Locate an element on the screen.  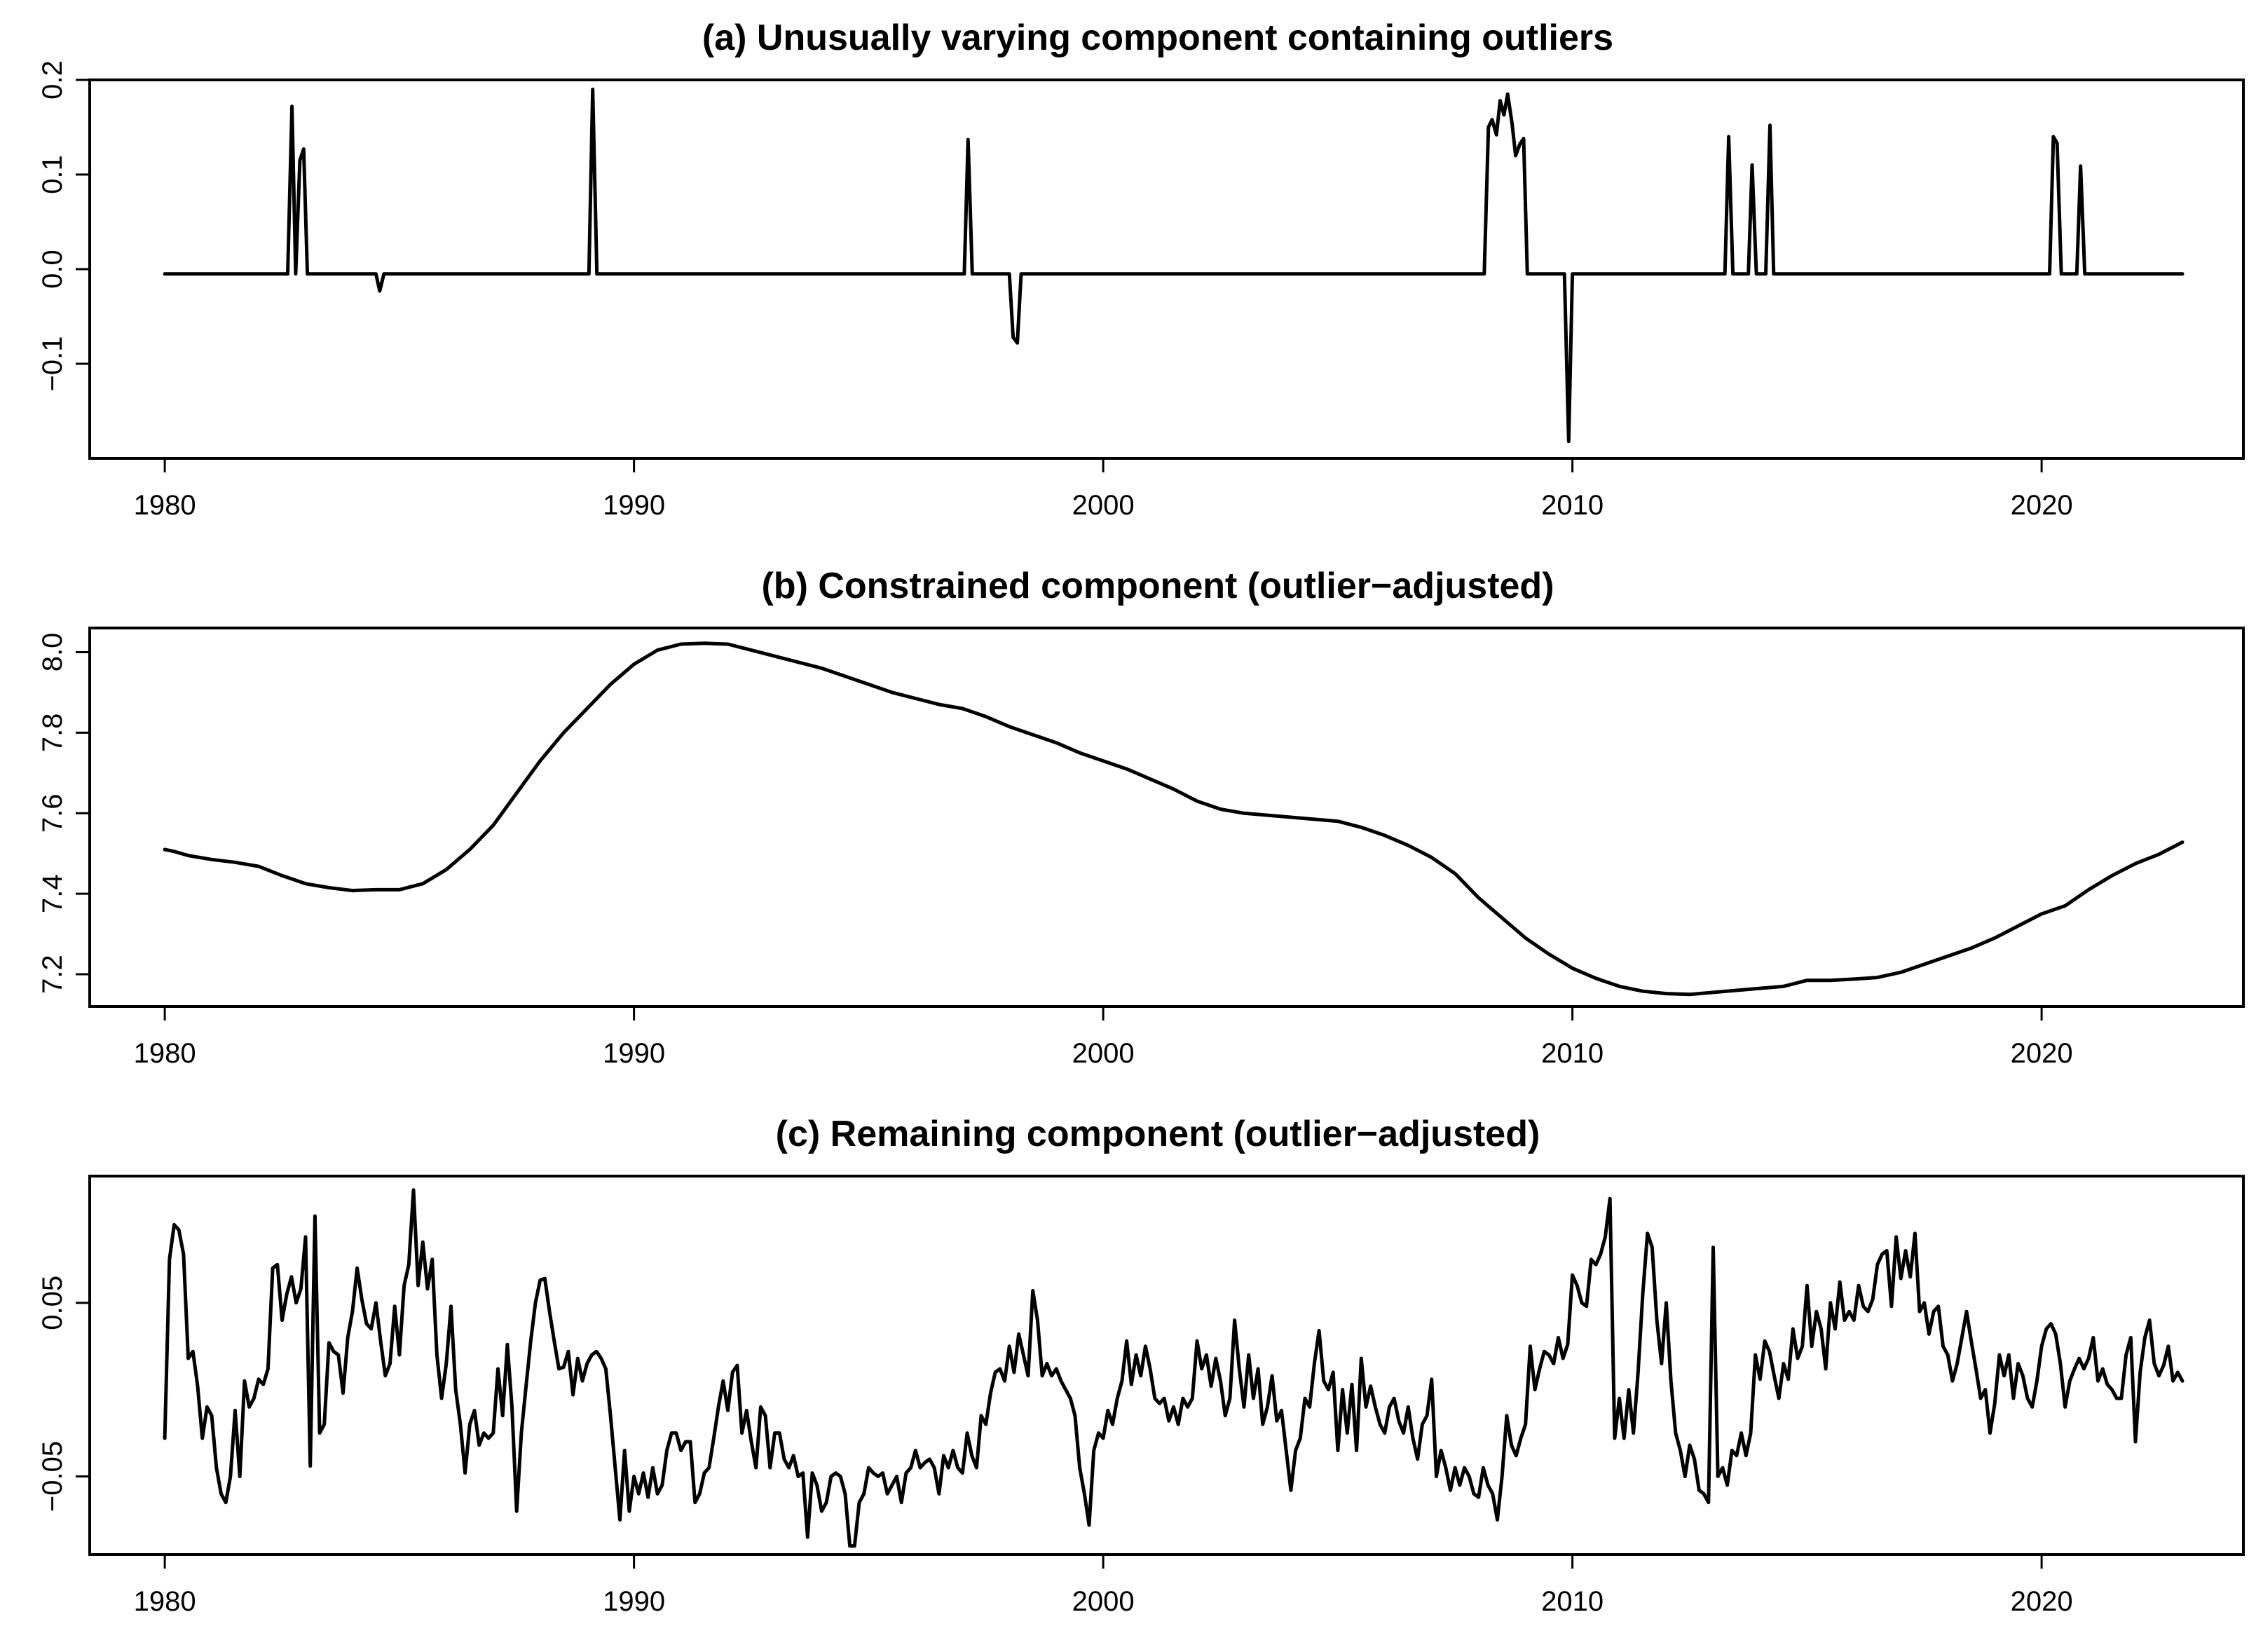
y-tick-label: 7.6 is located at coordinates (52, 813).